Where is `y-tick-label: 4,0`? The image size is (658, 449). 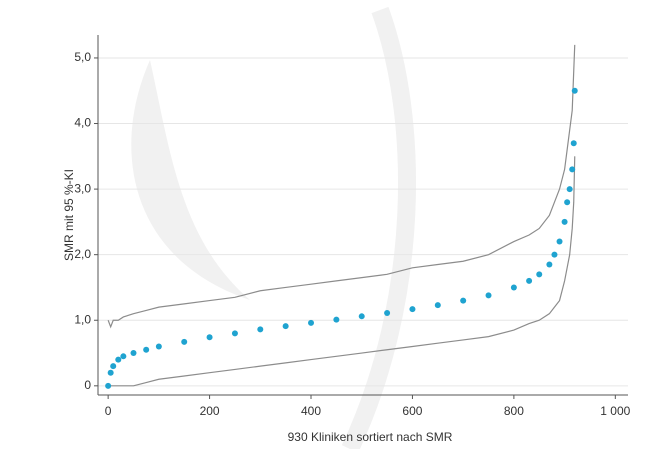
y-tick-label: 4,0 is located at coordinates (82, 123).